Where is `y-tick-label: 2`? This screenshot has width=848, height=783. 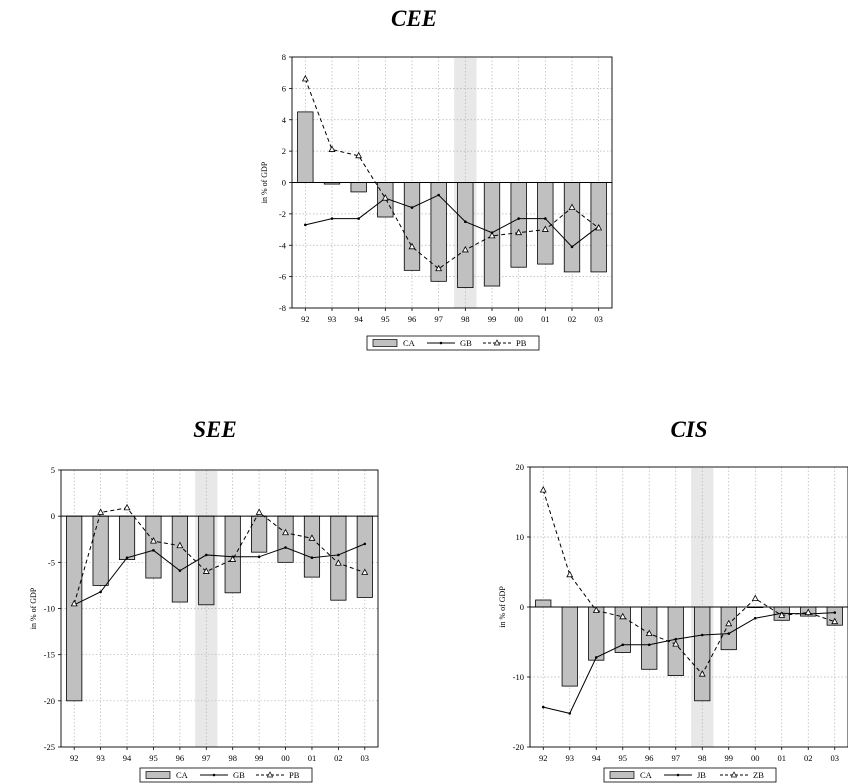
y-tick-label: 2 is located at coordinates (284, 151).